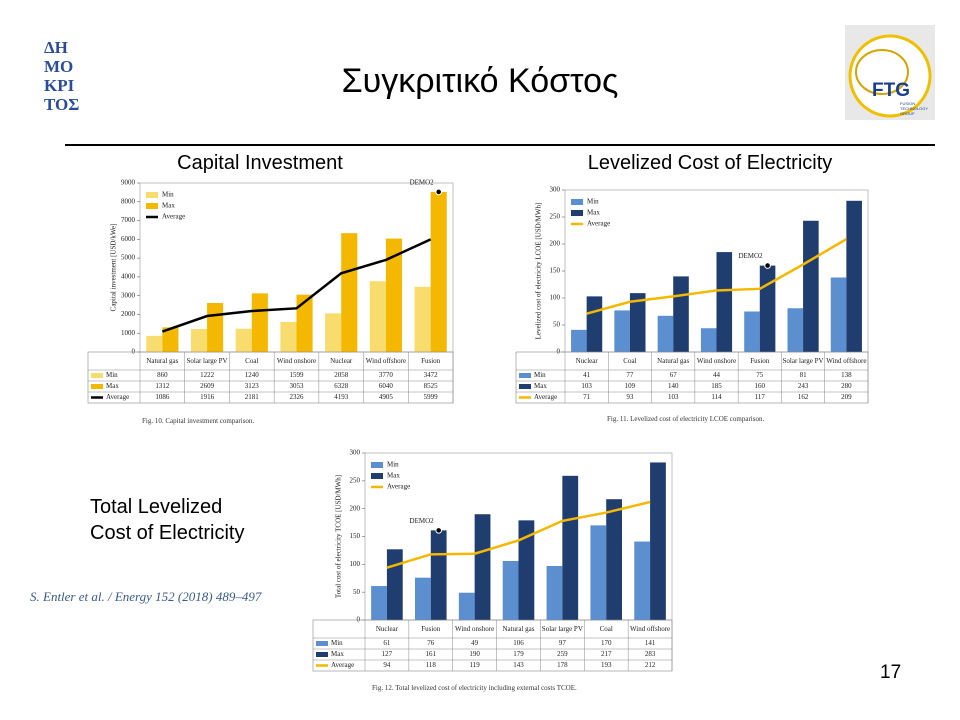 The width and height of the screenshot is (960, 720). I want to click on table-value: 94, so click(387, 665).